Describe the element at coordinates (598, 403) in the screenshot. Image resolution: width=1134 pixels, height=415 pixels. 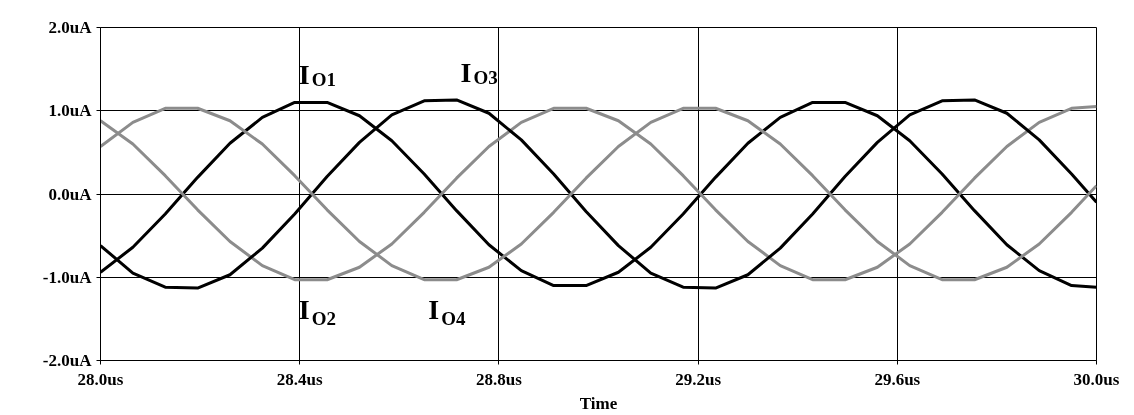
I see `x-axis-title: Time` at that location.